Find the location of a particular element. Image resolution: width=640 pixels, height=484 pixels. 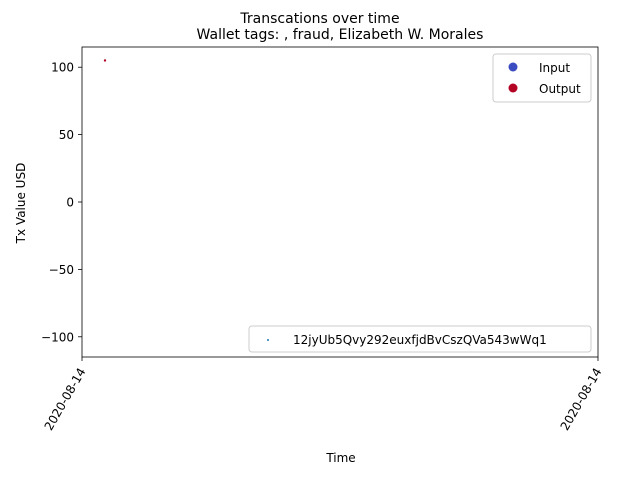

legend-wallet-label: 12jyUb5Qvy292euxfjdBvCszQVa543wWq1 is located at coordinates (420, 340).